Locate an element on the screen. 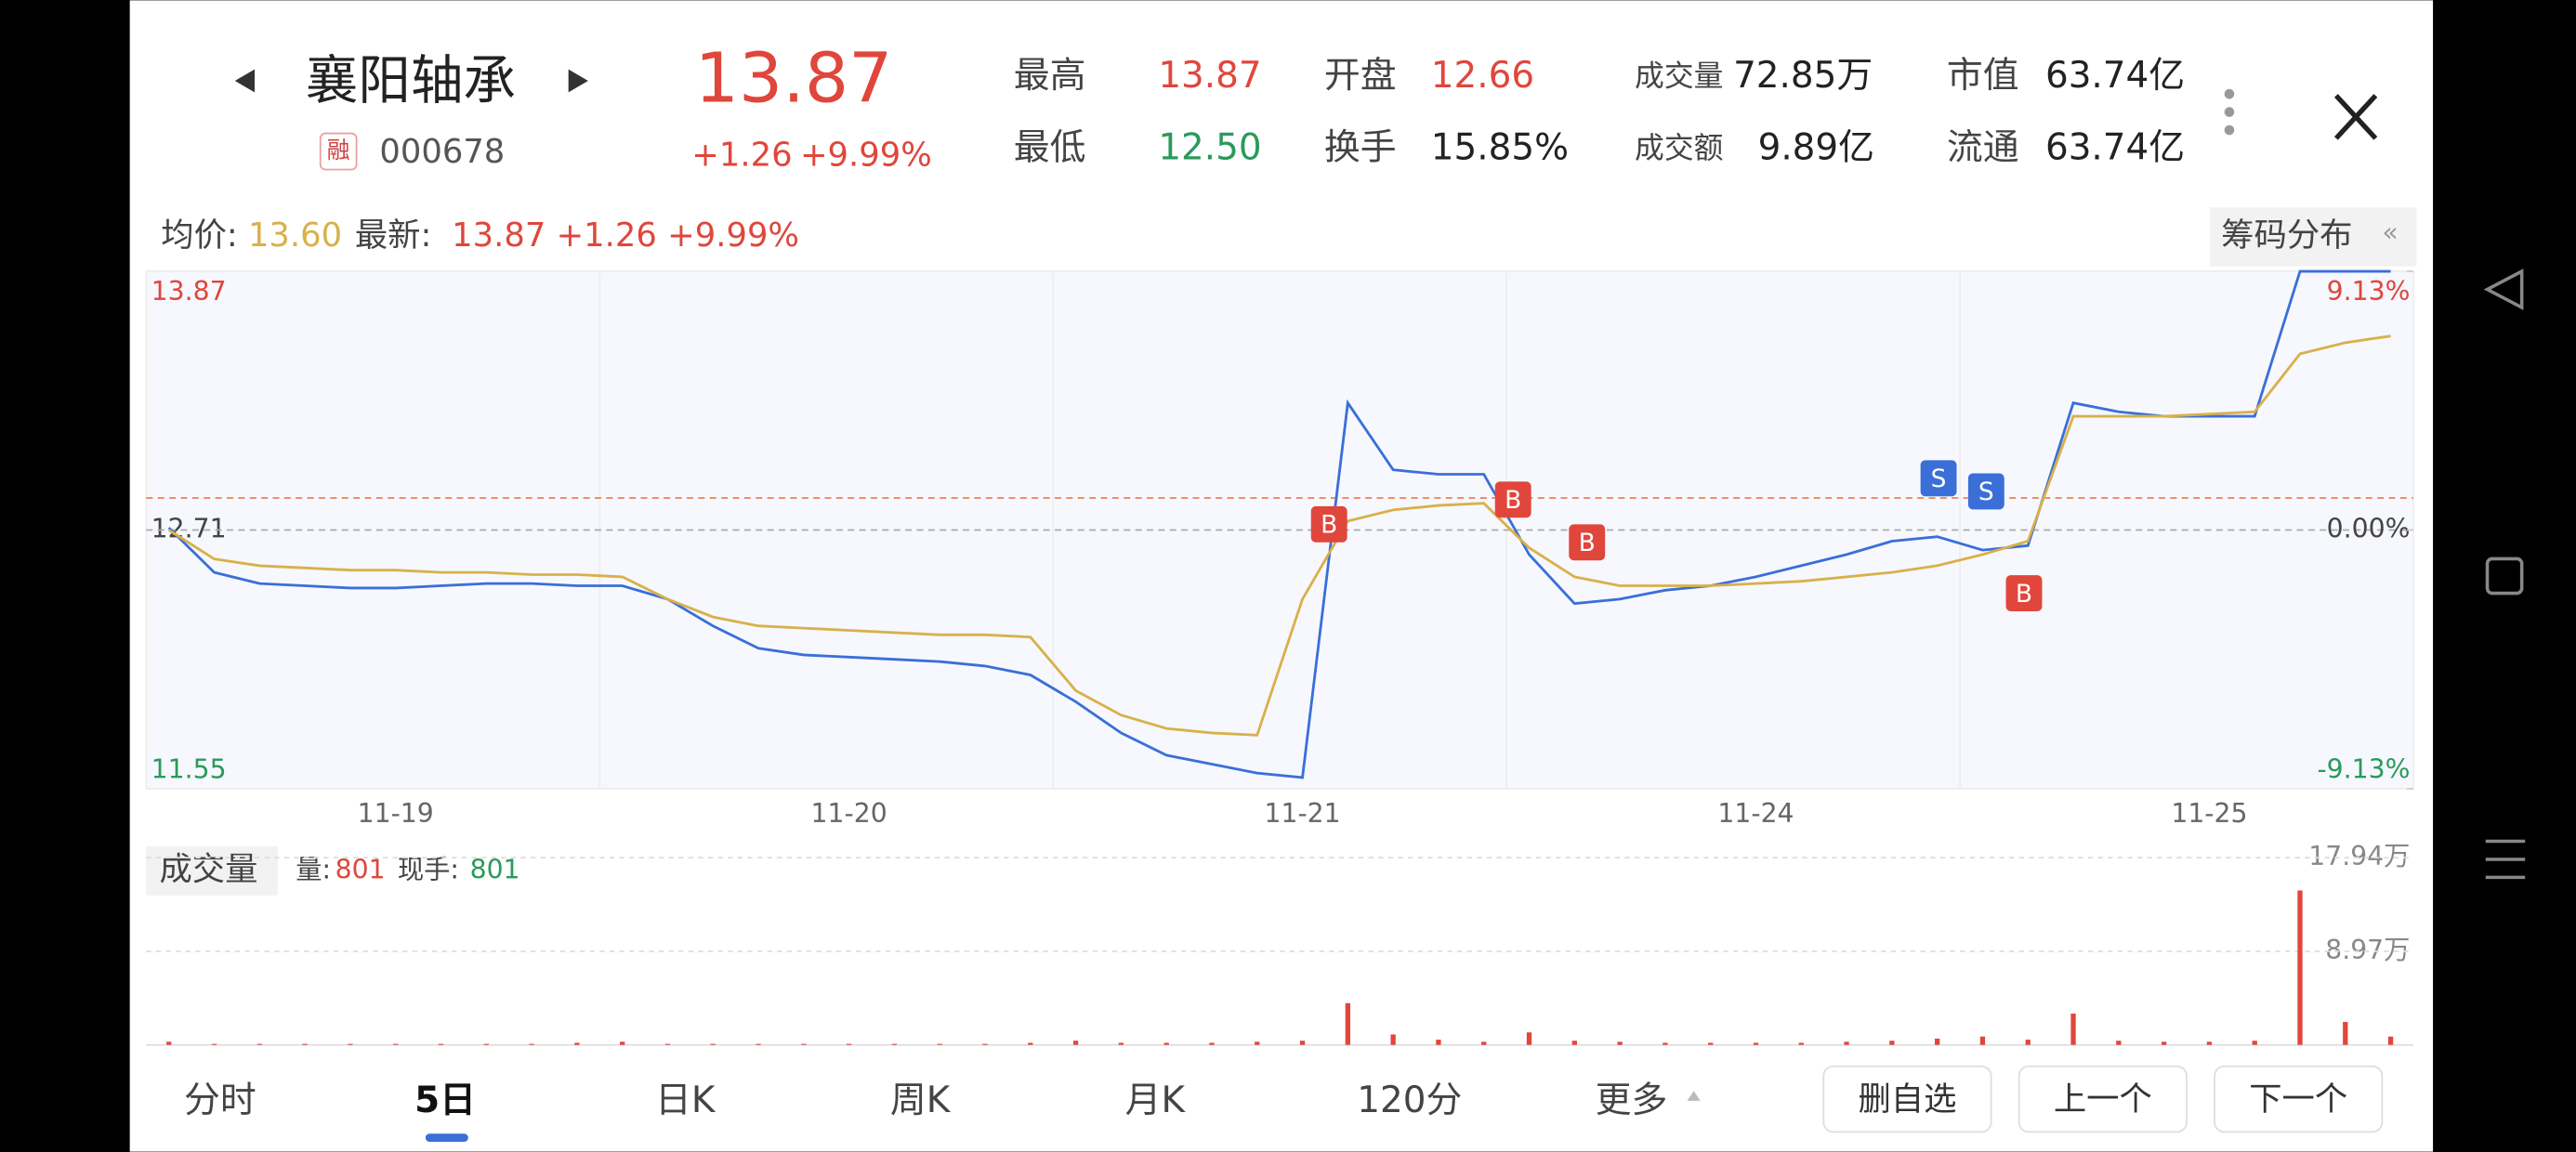 This screenshot has width=2576, height=1152. hand-label: 现手: is located at coordinates (428, 869).